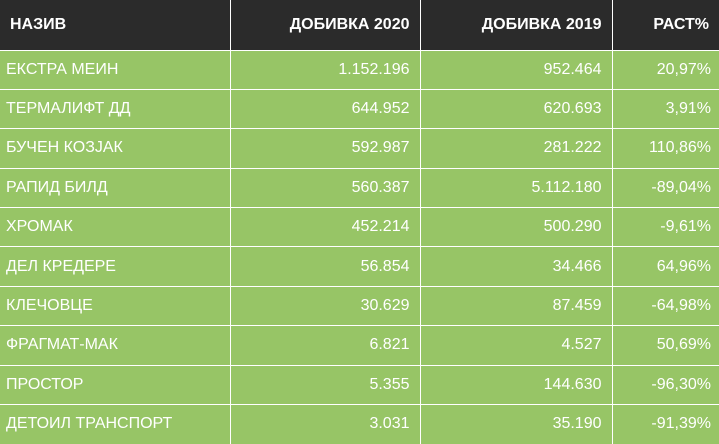 This screenshot has height=444, width=719. What do you see at coordinates (665, 266) in the screenshot?
I see `growth-percent: 64,96%` at bounding box center [665, 266].